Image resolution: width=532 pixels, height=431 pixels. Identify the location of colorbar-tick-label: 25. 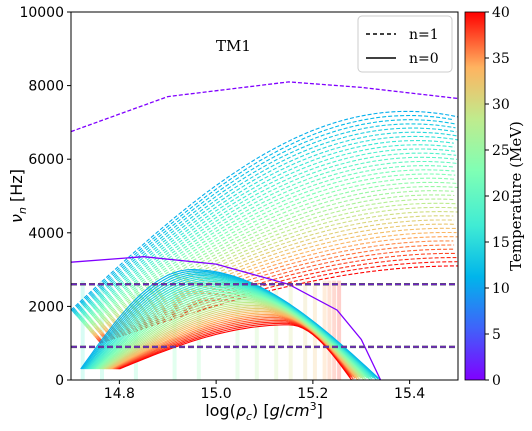
(501, 151).